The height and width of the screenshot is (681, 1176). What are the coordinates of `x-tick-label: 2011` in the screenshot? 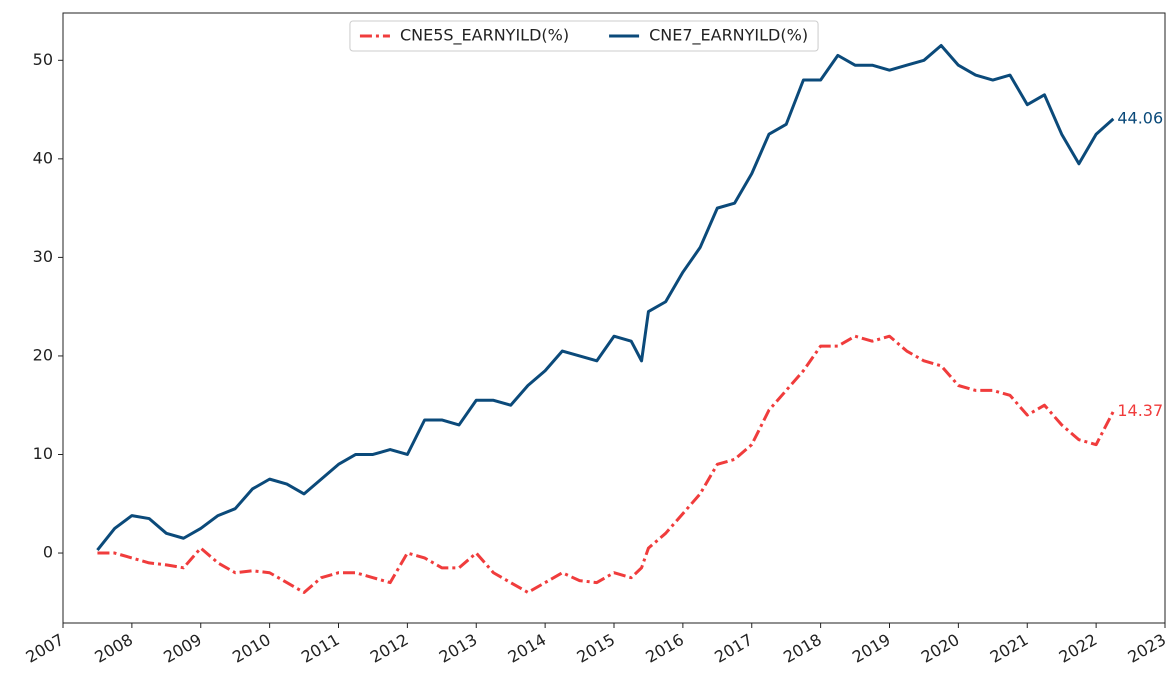 It's located at (320, 648).